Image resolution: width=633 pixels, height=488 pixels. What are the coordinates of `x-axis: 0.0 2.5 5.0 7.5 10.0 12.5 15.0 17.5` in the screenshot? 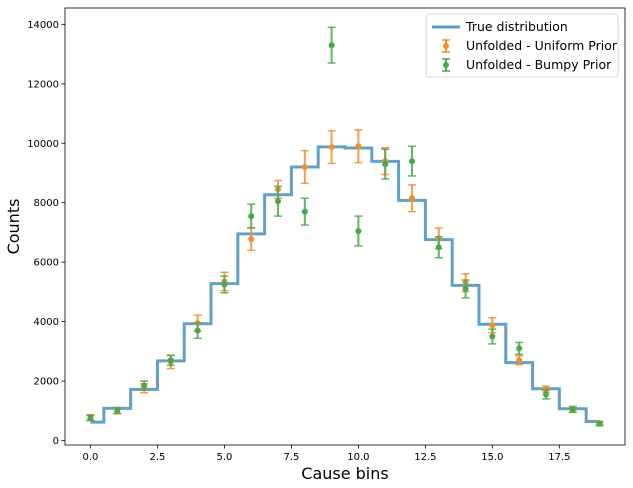 It's located at (326, 454).